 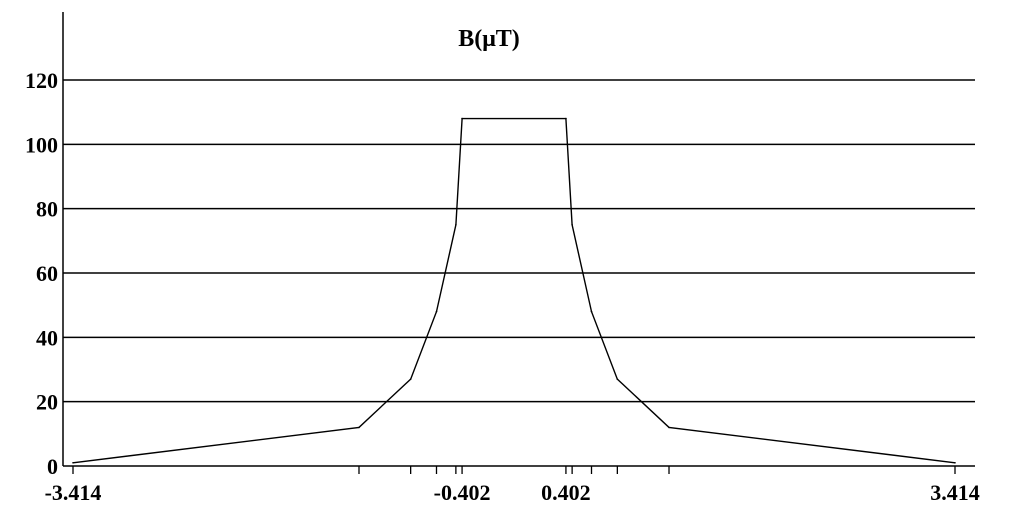 I want to click on y-tick-label-0: 0, so click(x=52, y=466).